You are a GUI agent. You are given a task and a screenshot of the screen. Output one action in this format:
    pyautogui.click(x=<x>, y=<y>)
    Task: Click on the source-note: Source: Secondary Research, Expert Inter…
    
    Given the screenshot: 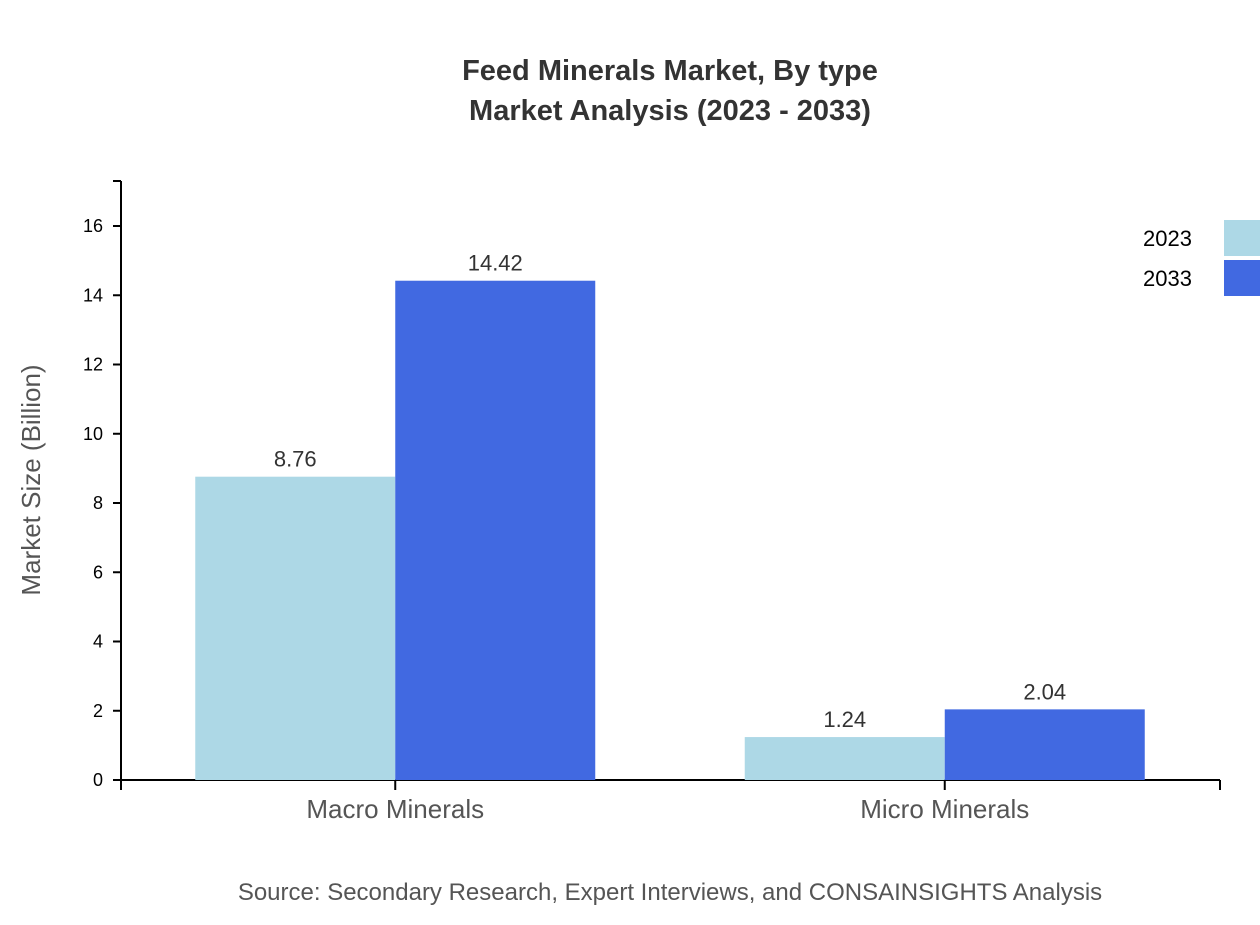 What is the action you would take?
    pyautogui.click(x=670, y=892)
    